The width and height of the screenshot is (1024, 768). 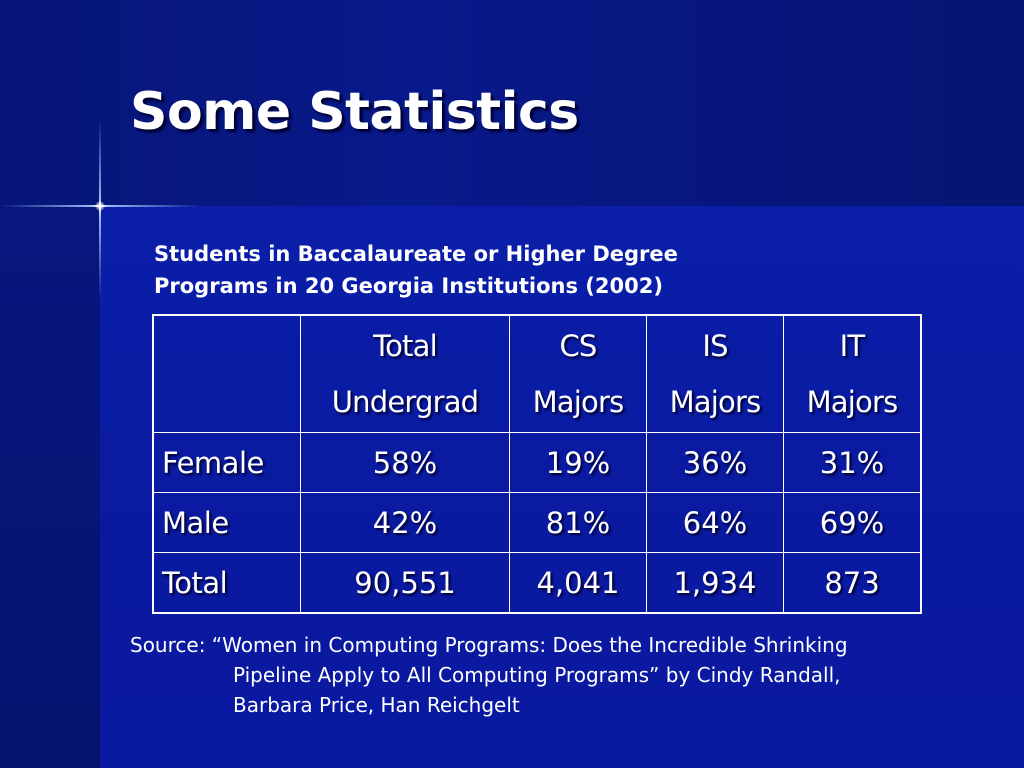 What do you see at coordinates (852, 462) in the screenshot?
I see `table-cell: 31%` at bounding box center [852, 462].